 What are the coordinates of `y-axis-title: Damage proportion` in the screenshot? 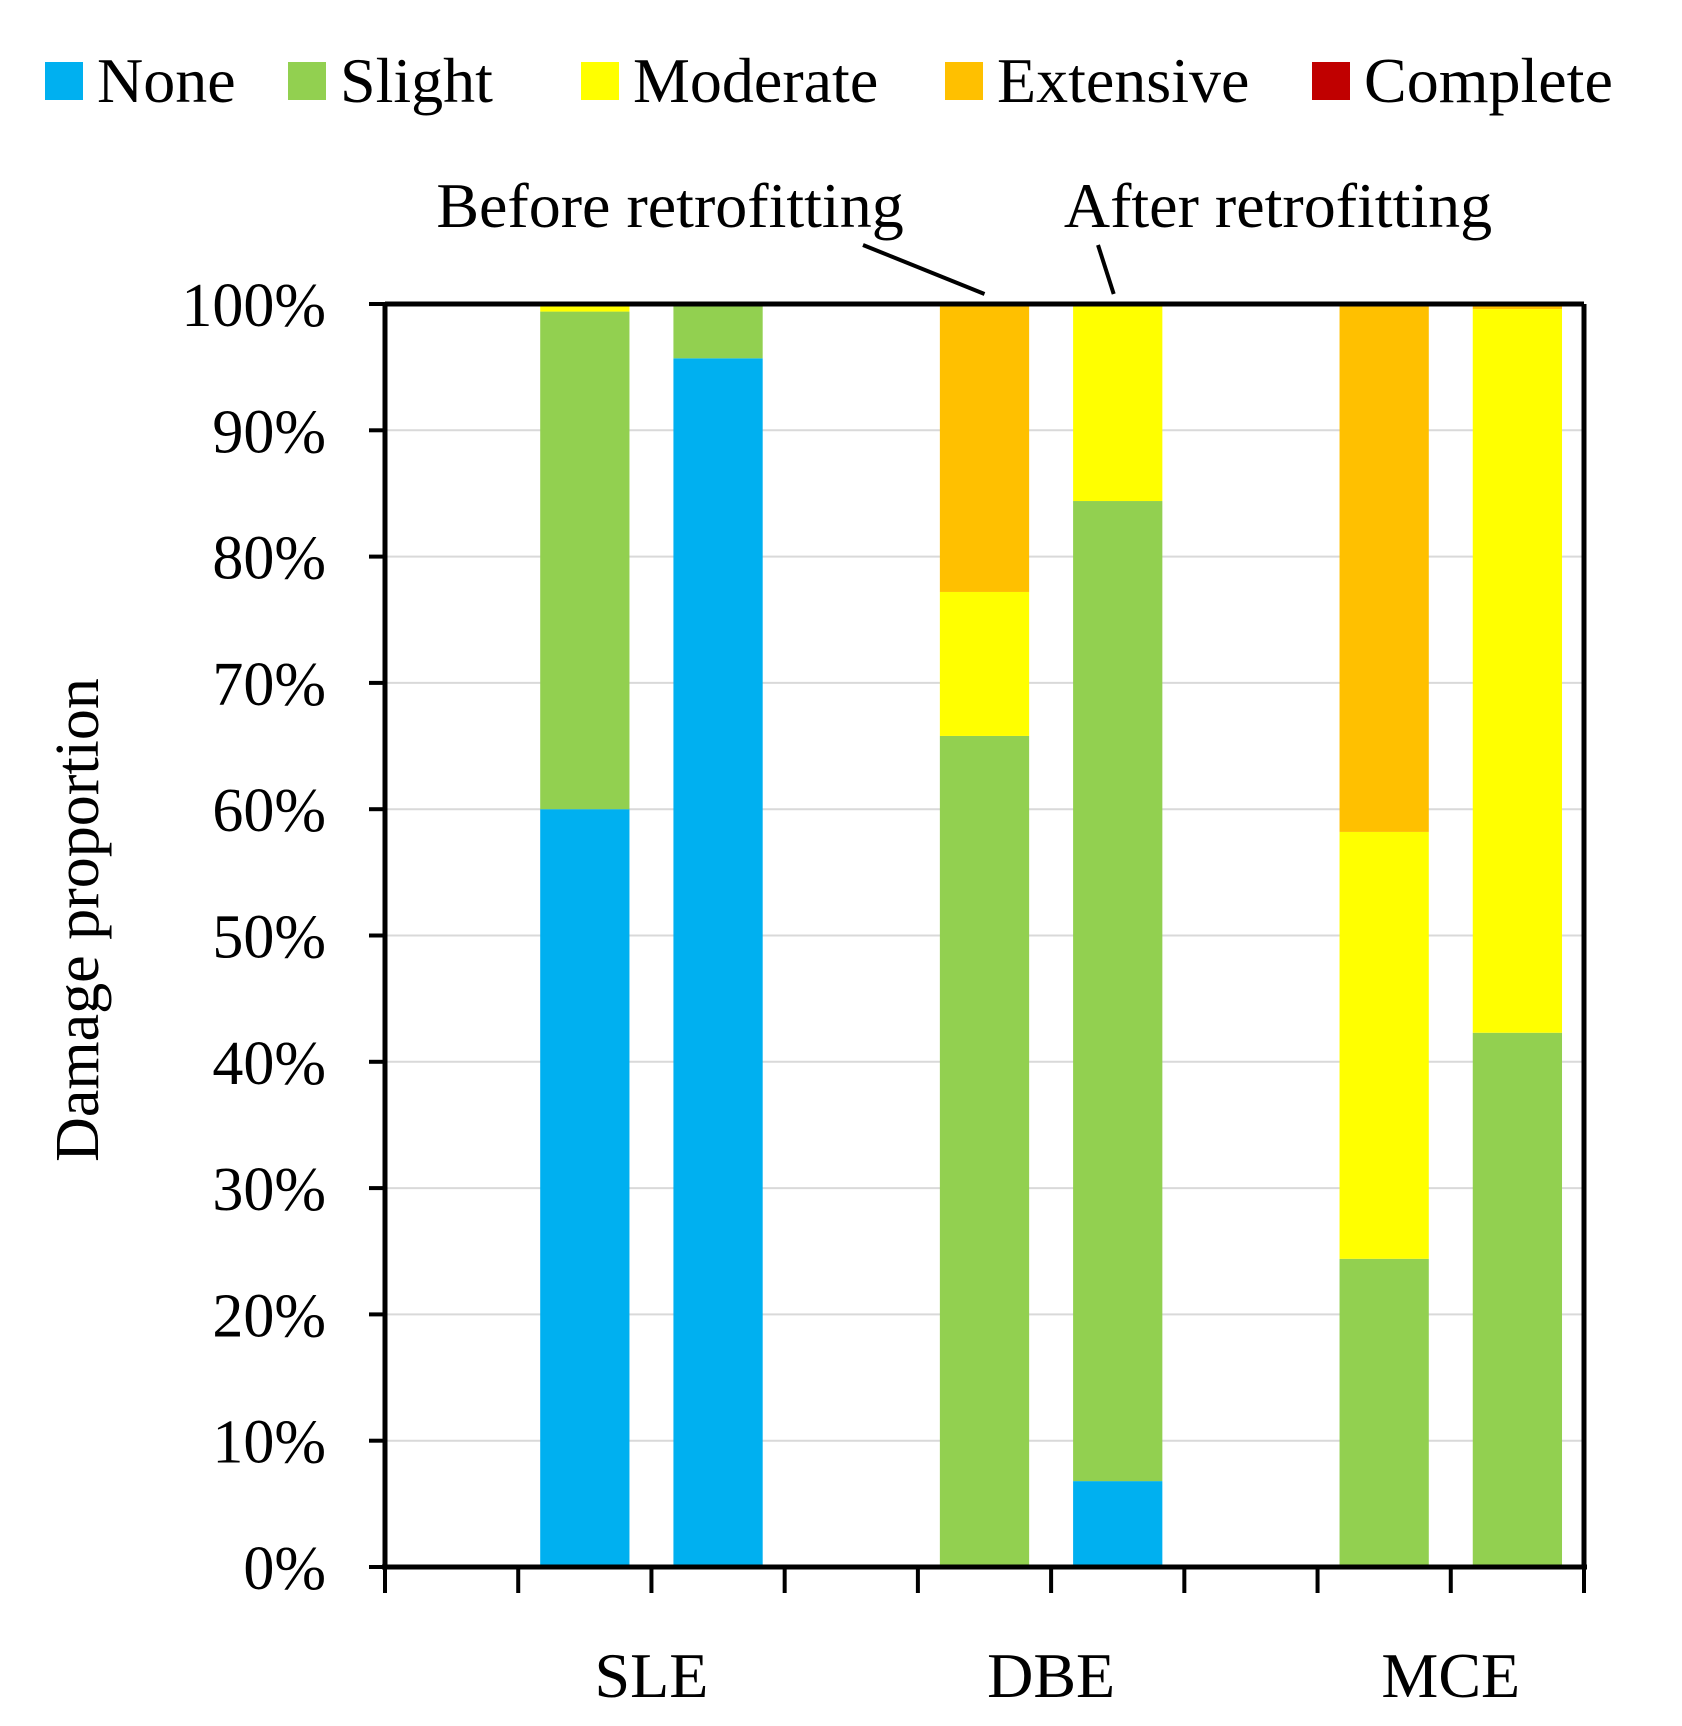 It's located at (78, 920).